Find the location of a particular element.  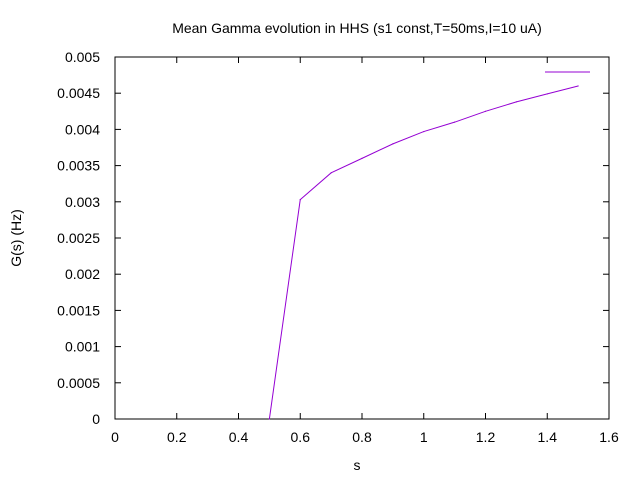

y-tick-label: 0.0025 is located at coordinates (78, 238).